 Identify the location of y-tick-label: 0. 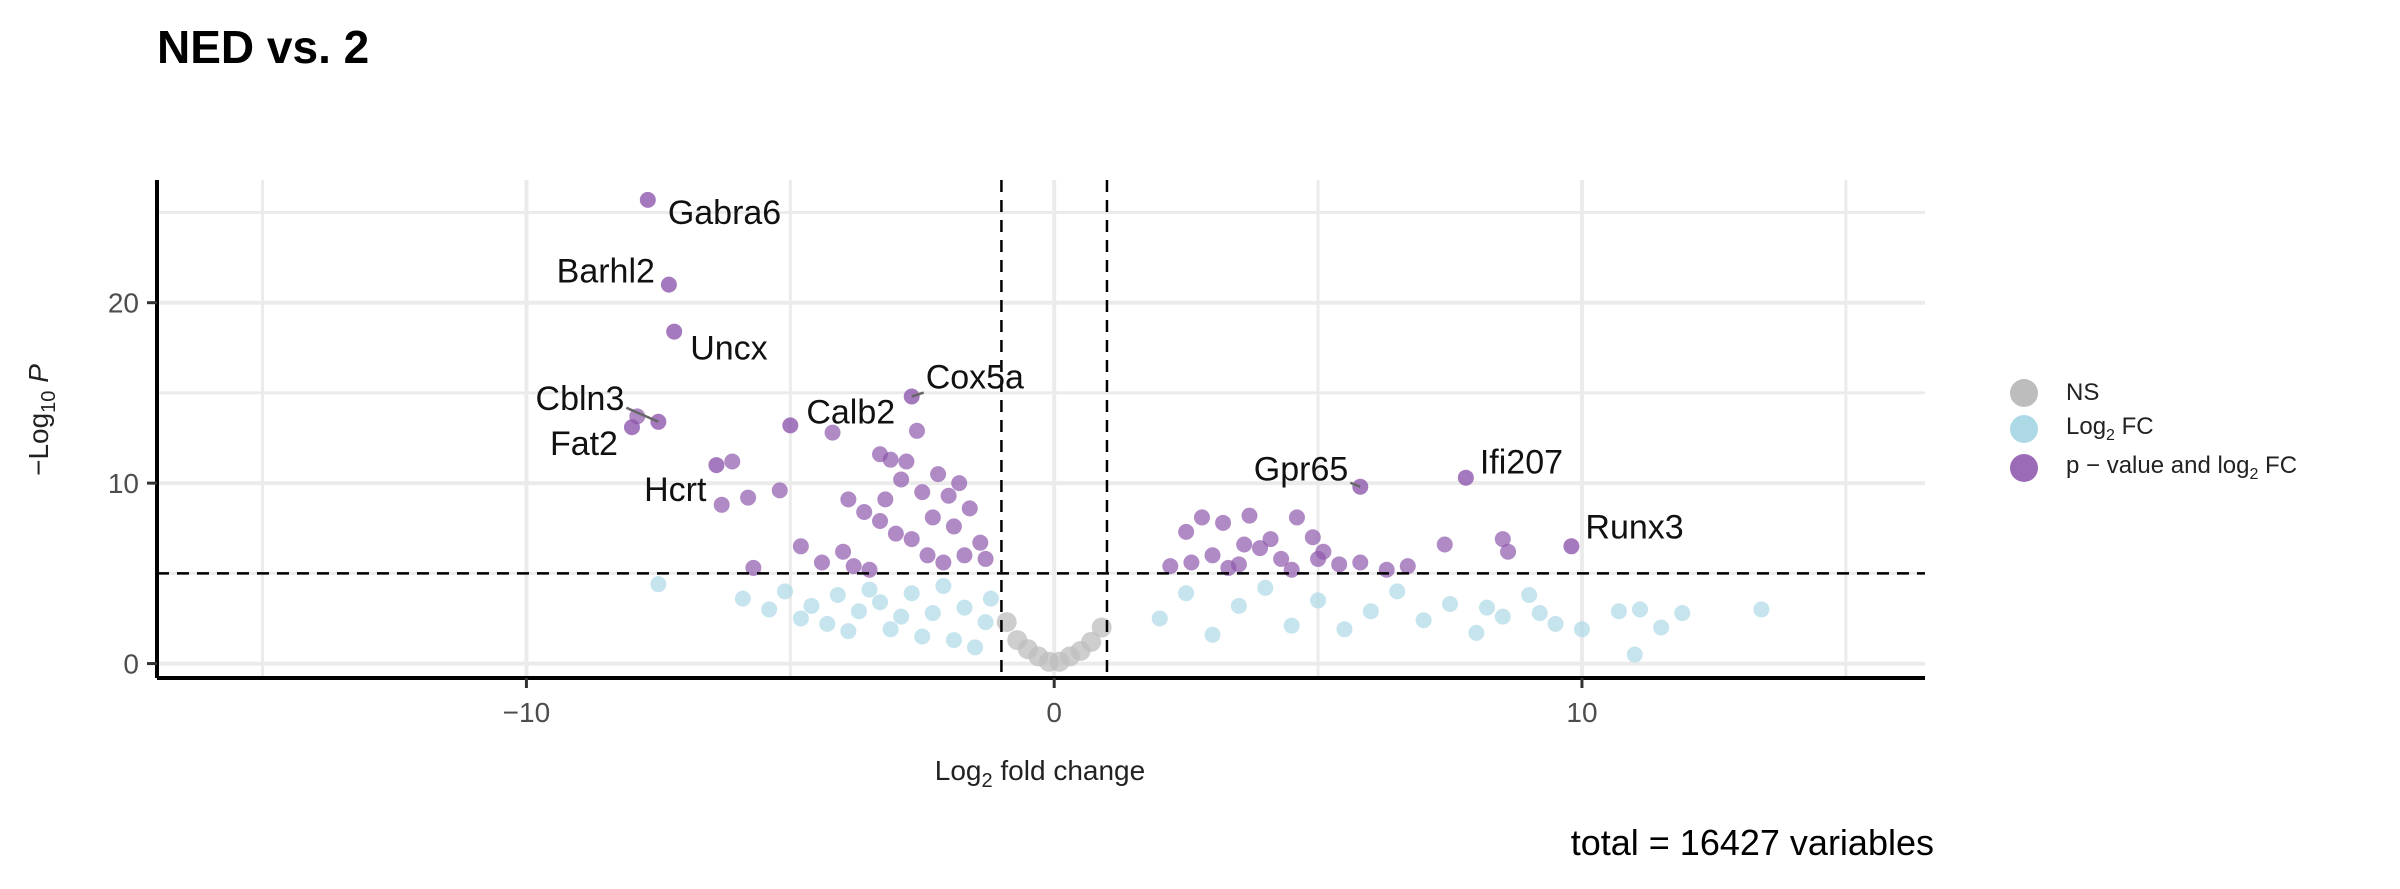
(131, 664).